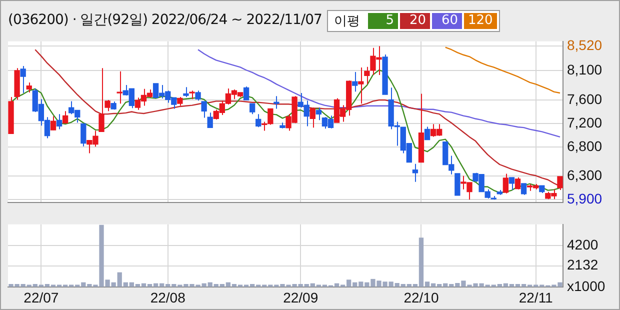 Image resolution: width=620 pixels, height=310 pixels. I want to click on chart-title: (036200) · 일간(92일) 2022/06/24 ~ 2022/11/07, so click(165, 20).